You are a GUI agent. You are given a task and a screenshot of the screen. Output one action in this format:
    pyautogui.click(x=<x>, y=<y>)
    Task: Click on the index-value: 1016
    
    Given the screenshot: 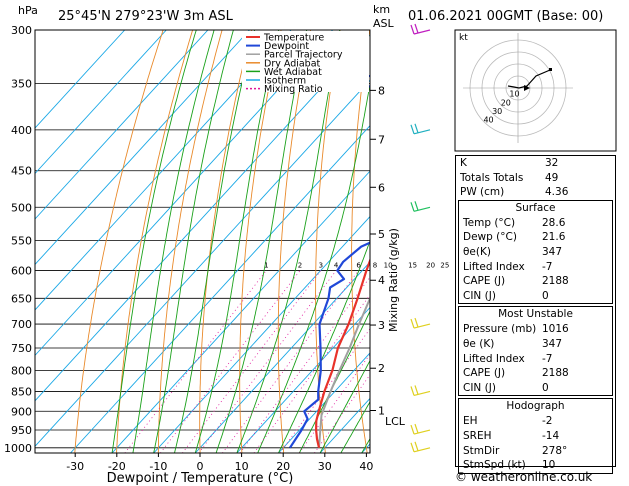 What is the action you would take?
    pyautogui.click(x=555, y=329)
    